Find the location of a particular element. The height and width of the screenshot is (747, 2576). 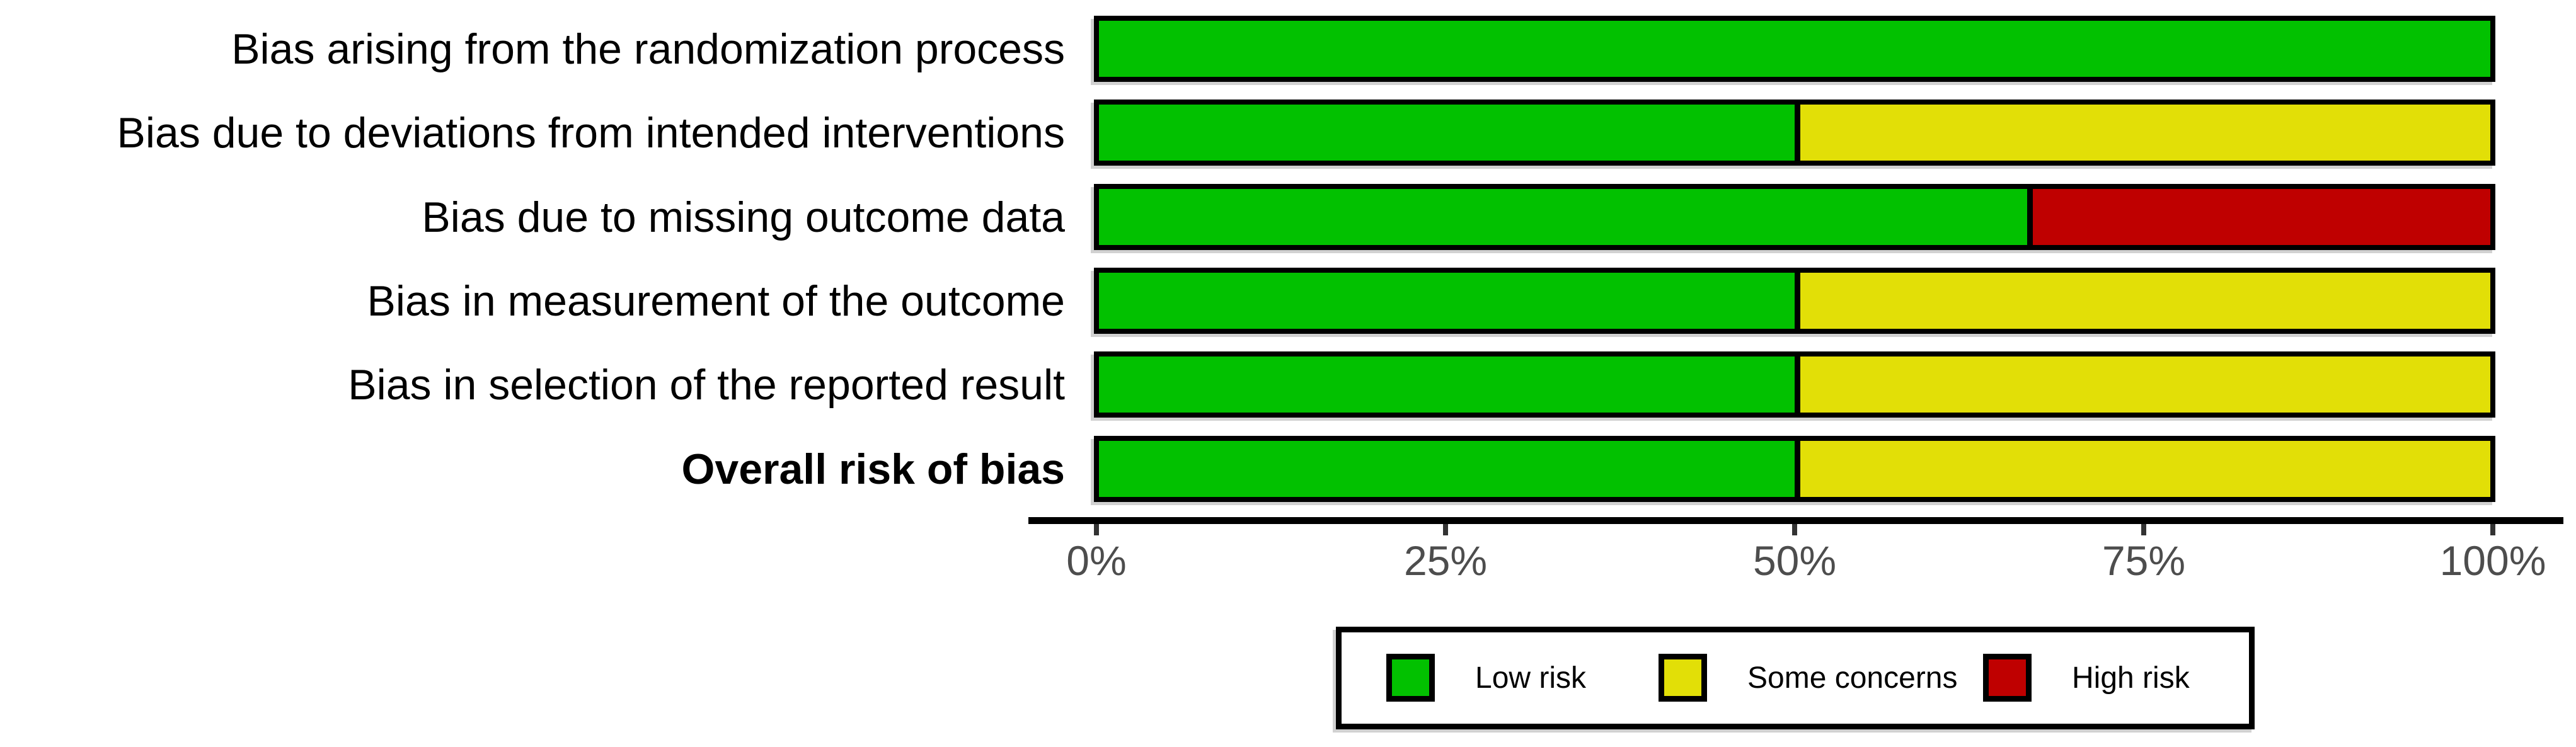

x-axis-line is located at coordinates (1795, 520).